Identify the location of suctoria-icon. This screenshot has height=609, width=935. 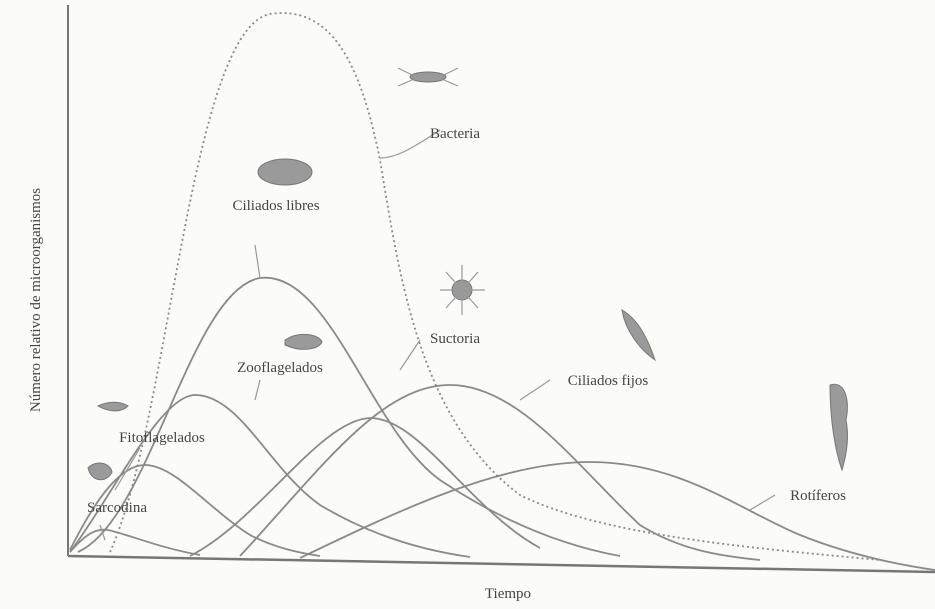
(462, 290).